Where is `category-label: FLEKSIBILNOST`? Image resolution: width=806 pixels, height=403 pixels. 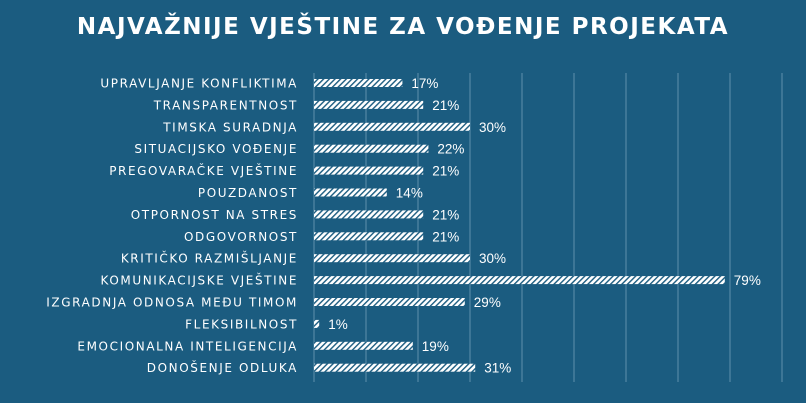 category-label: FLEKSIBILNOST is located at coordinates (241, 324).